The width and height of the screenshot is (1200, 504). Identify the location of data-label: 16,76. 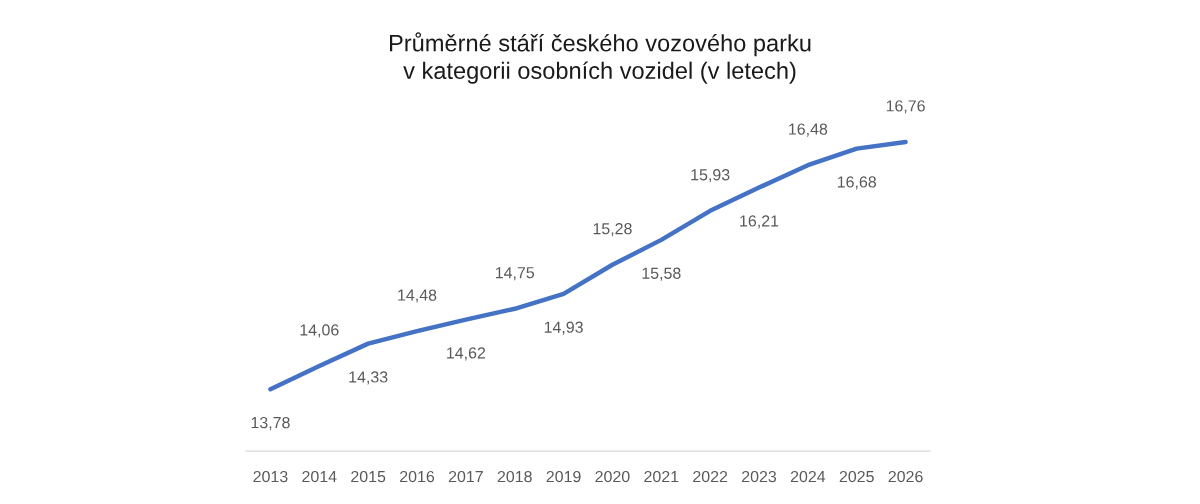
(905, 107).